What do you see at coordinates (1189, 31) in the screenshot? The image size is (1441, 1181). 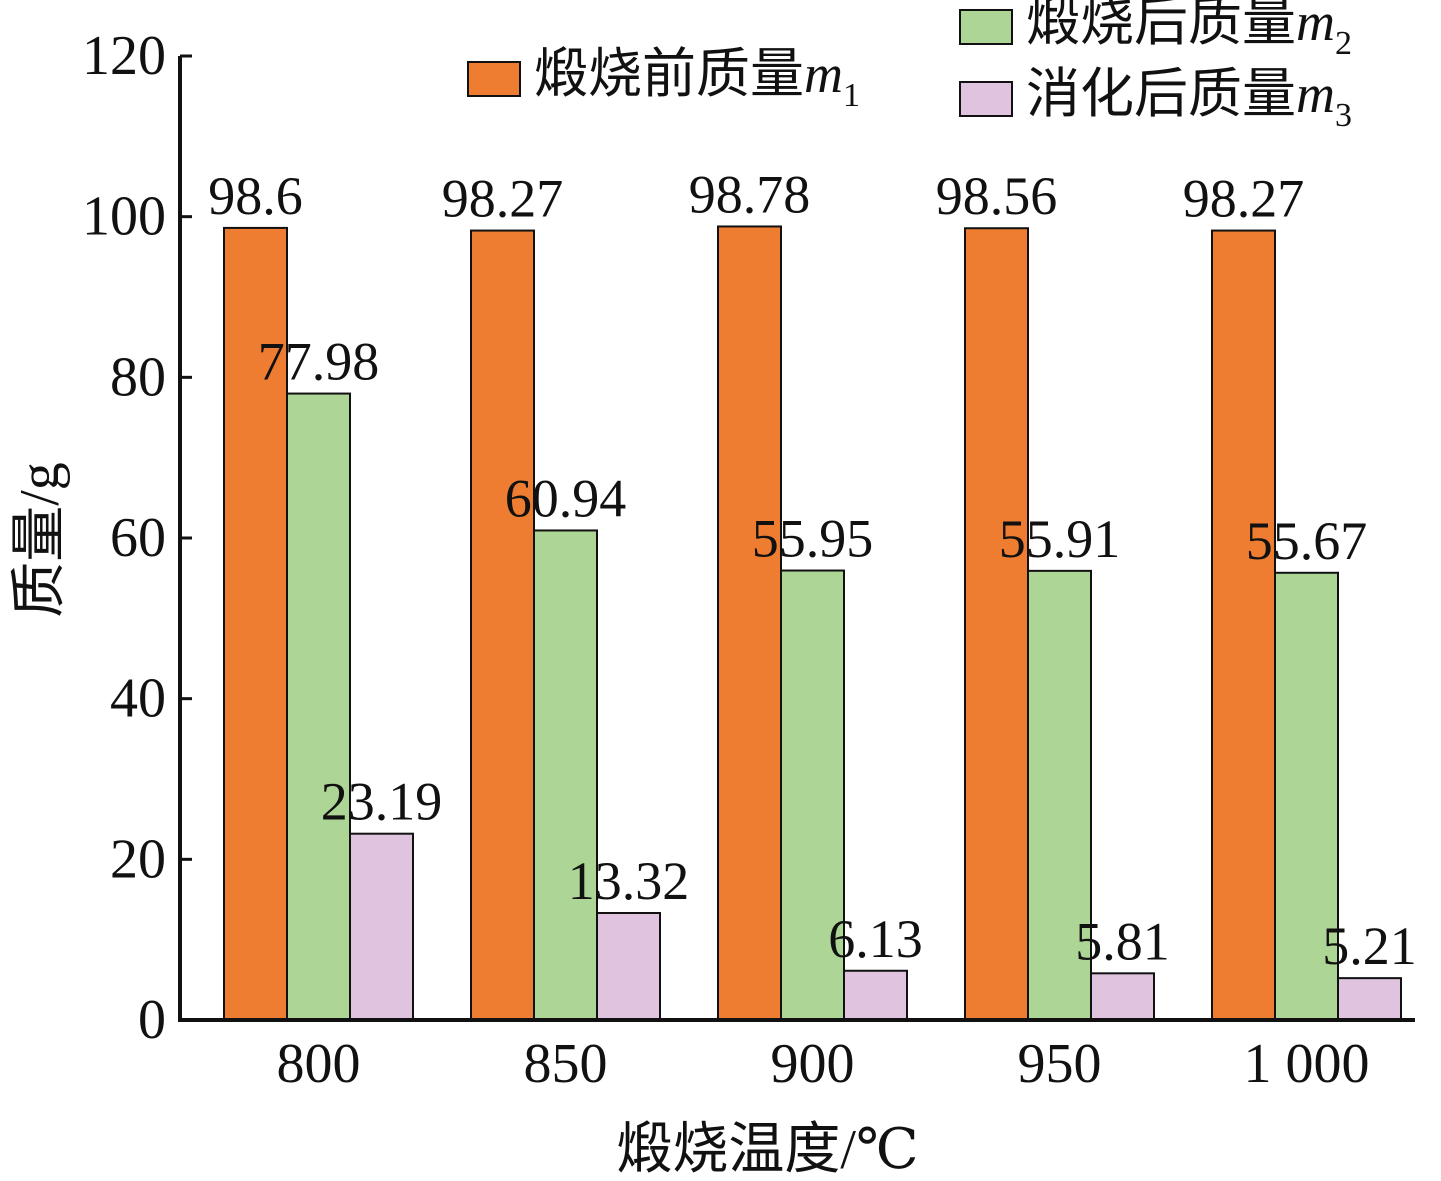 I see `legend-label-2: 煅烧后质量m2` at bounding box center [1189, 31].